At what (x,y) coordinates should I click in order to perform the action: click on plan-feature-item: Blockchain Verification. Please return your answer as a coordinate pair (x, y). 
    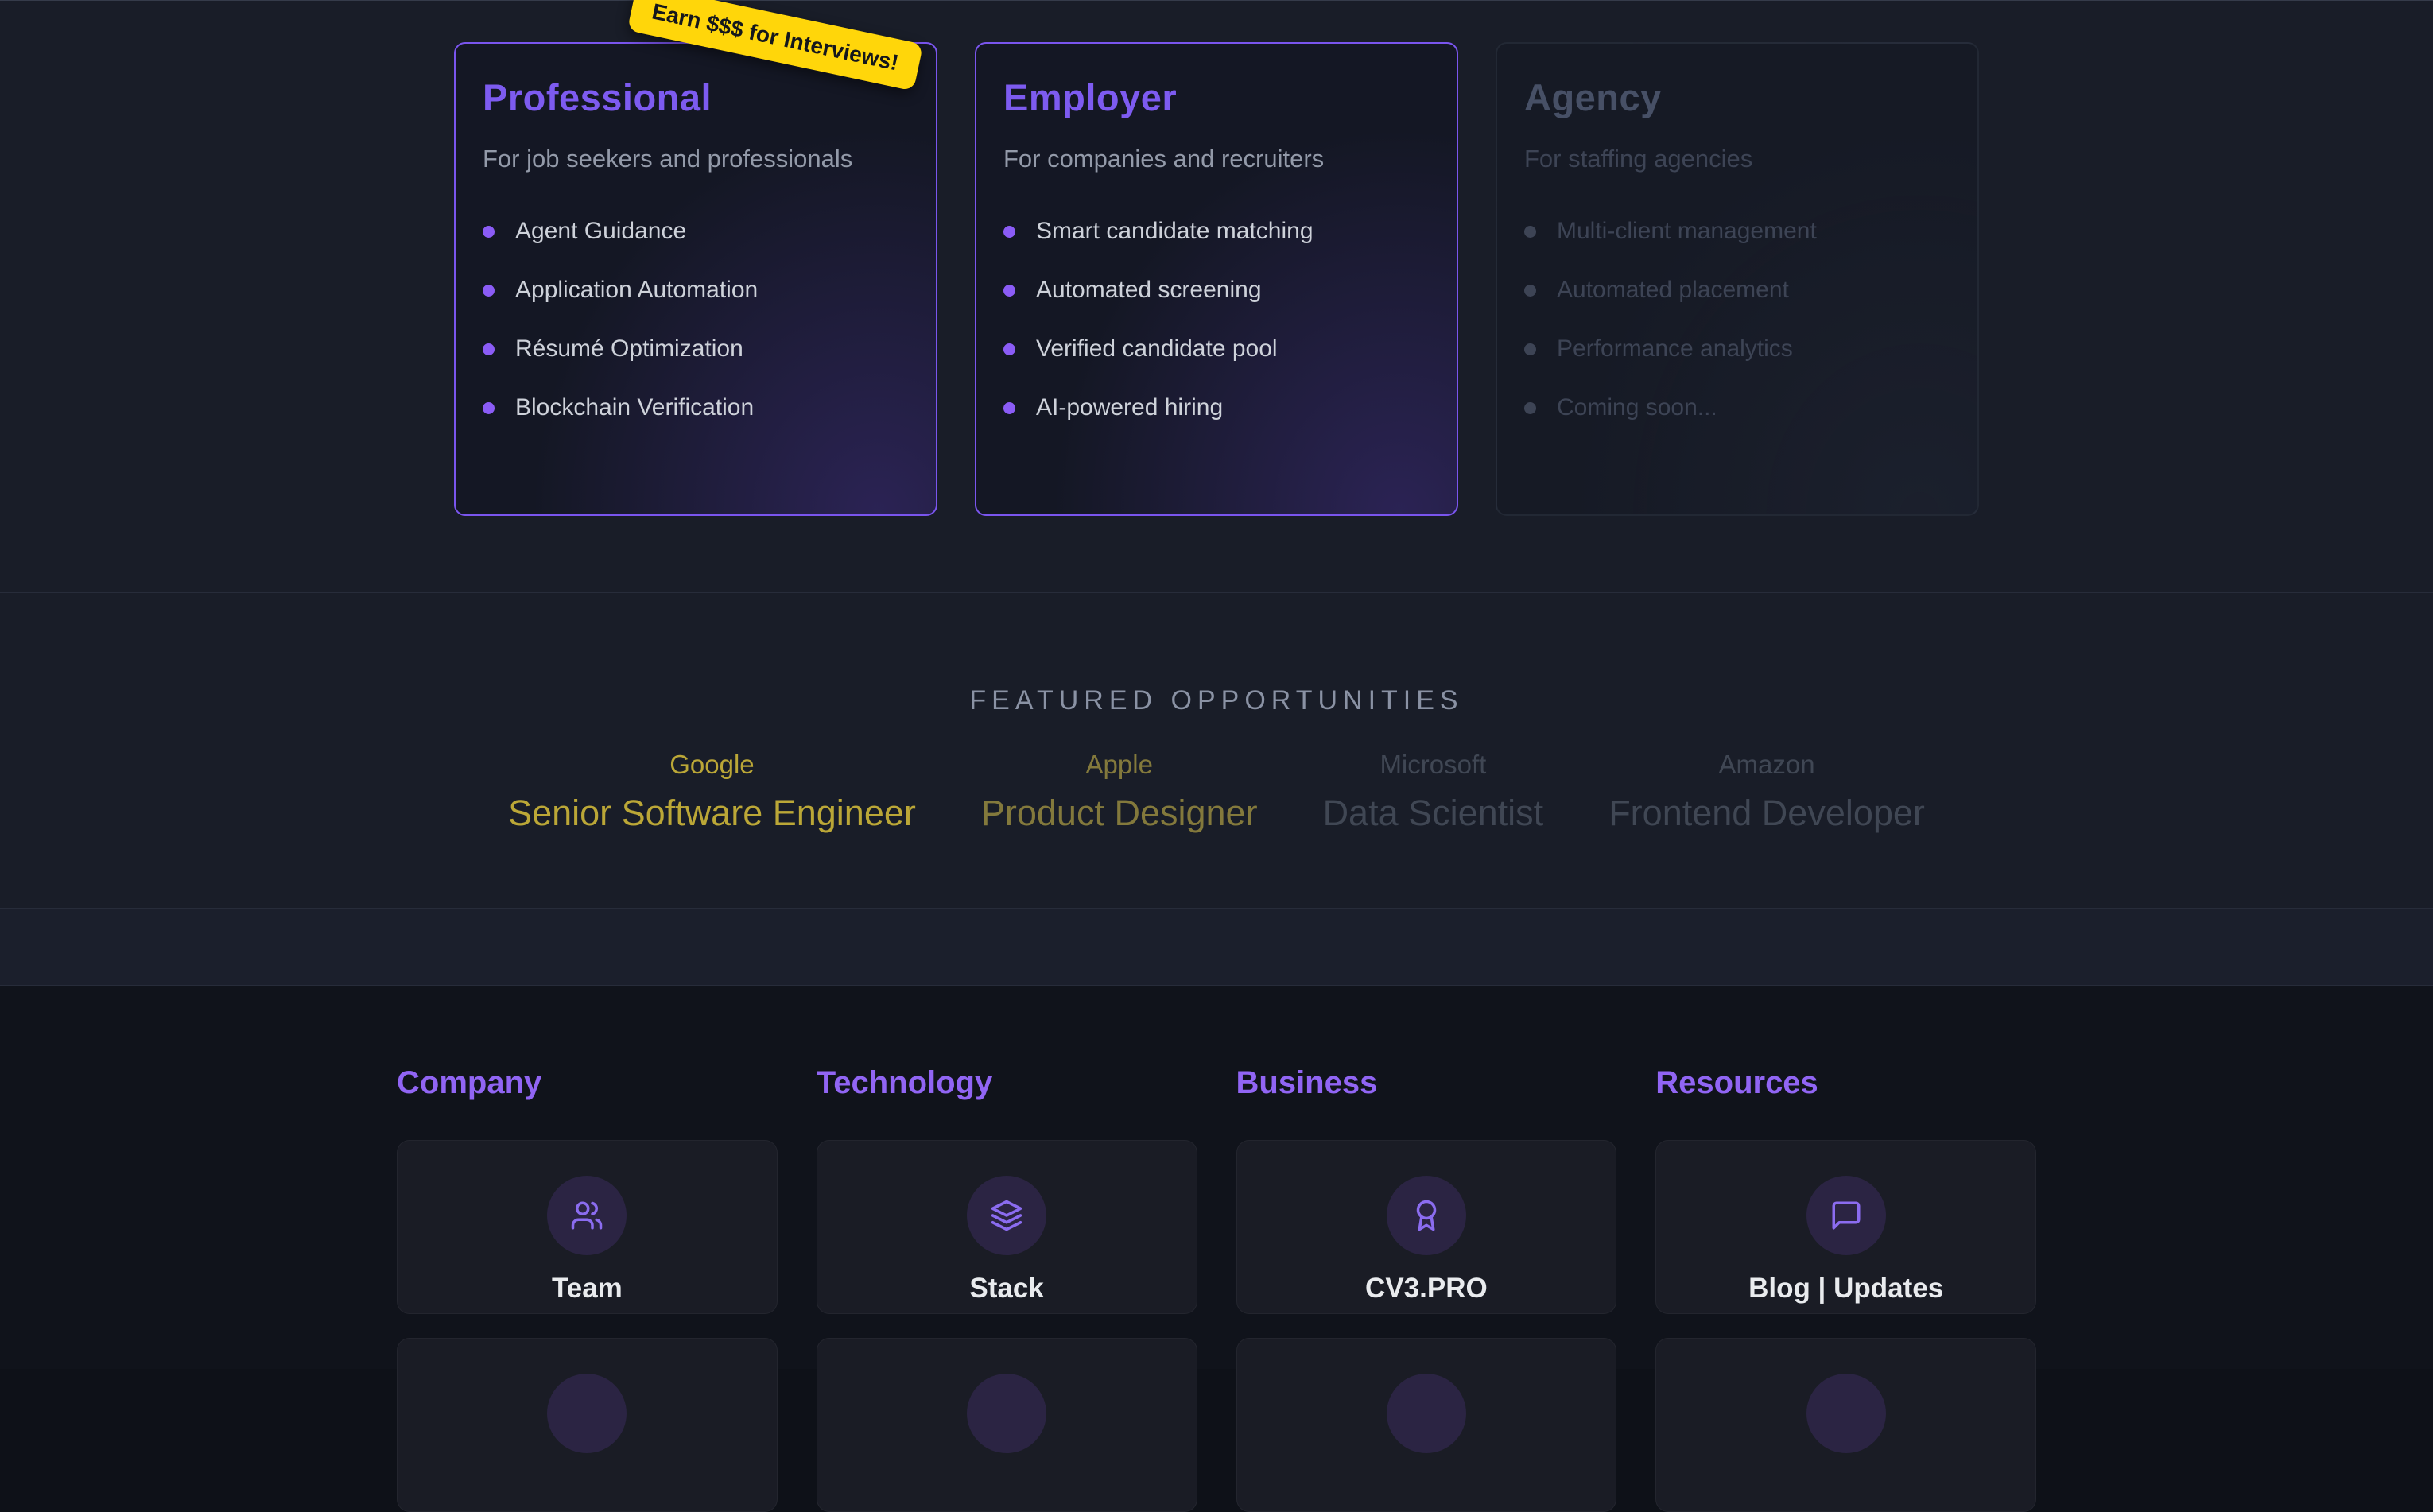
    Looking at the image, I should click on (696, 408).